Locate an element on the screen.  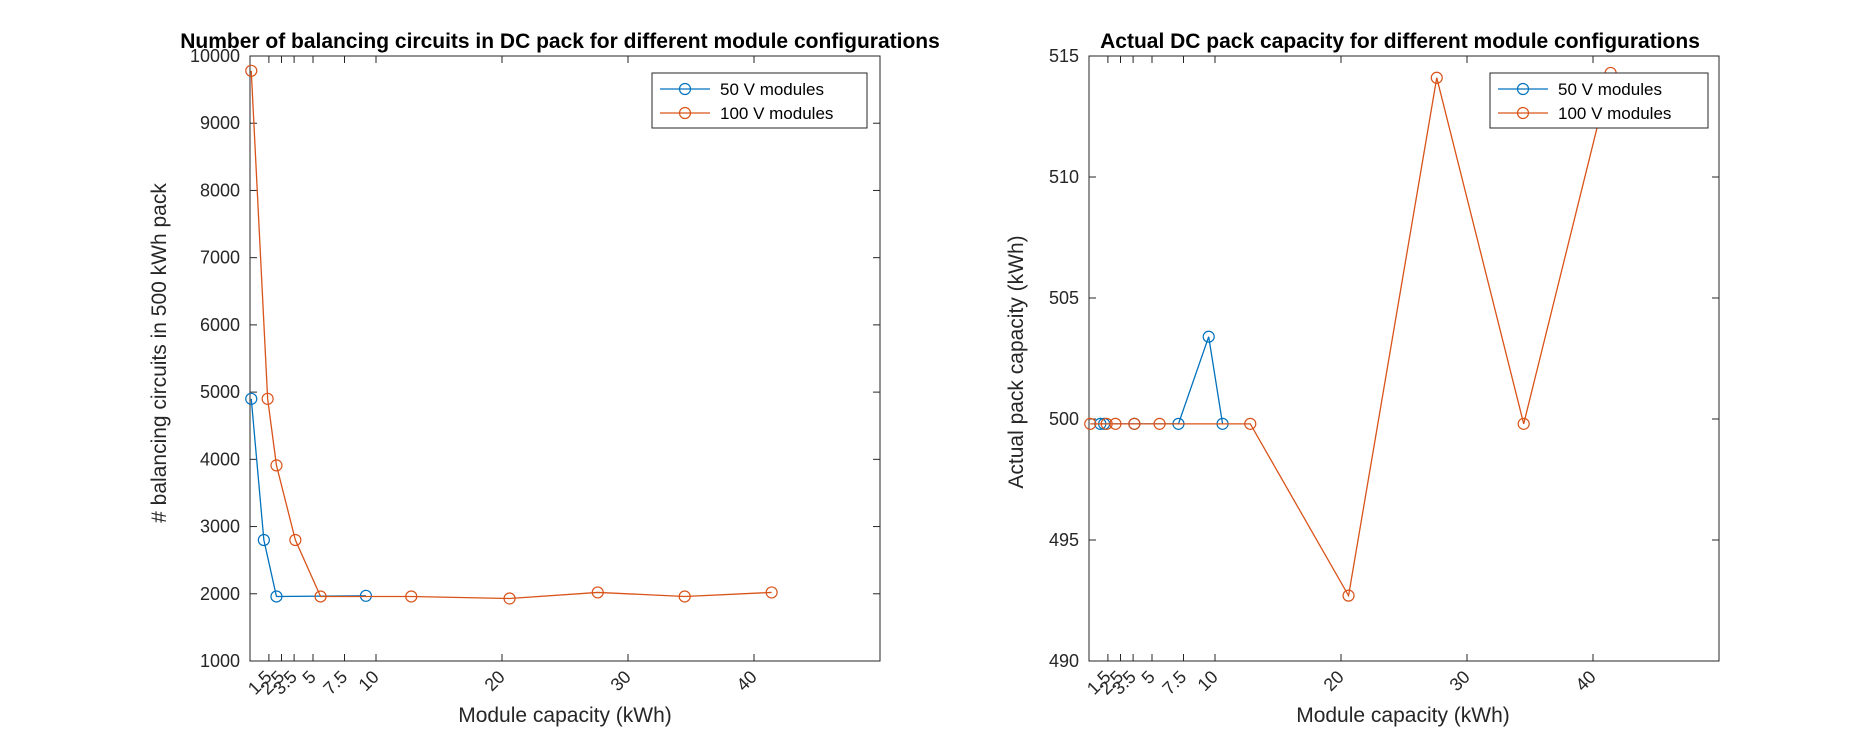
y-axis-label: # balancing circuits in 500 kWh pack is located at coordinates (159, 353).